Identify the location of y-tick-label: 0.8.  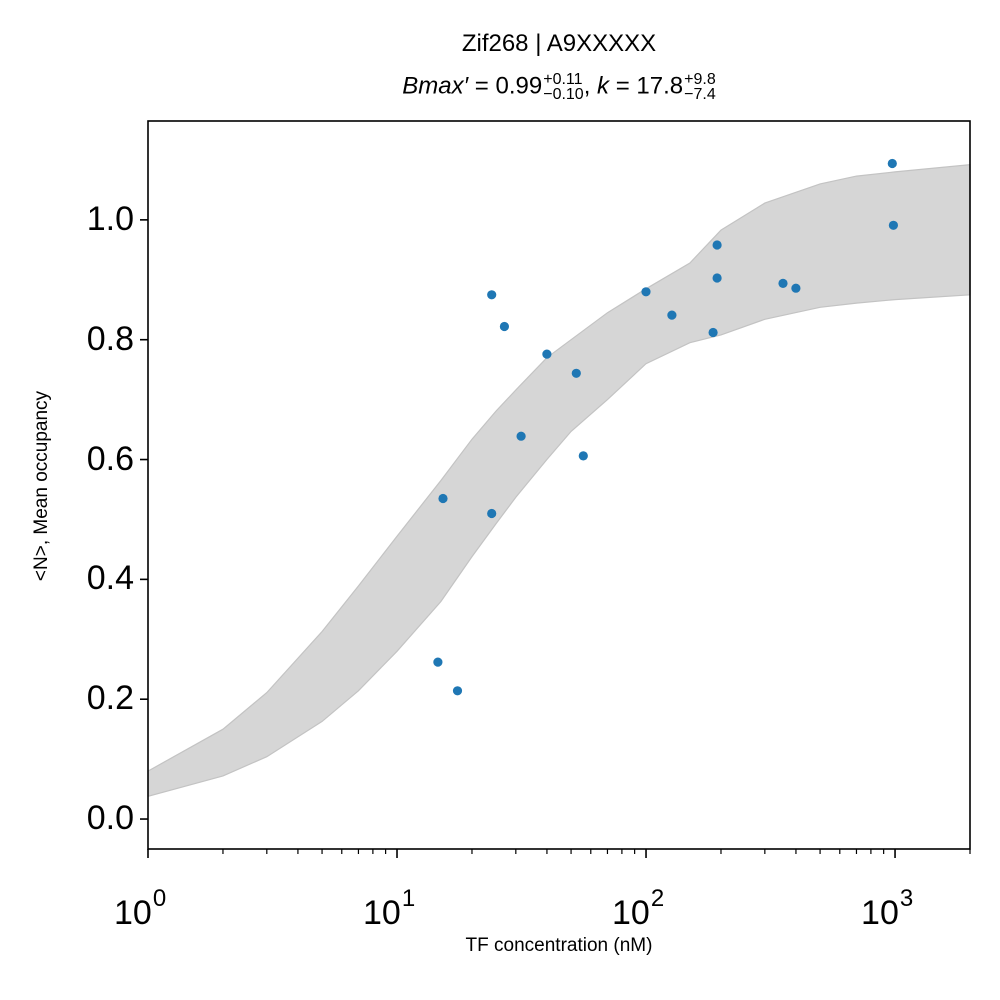
(110, 338).